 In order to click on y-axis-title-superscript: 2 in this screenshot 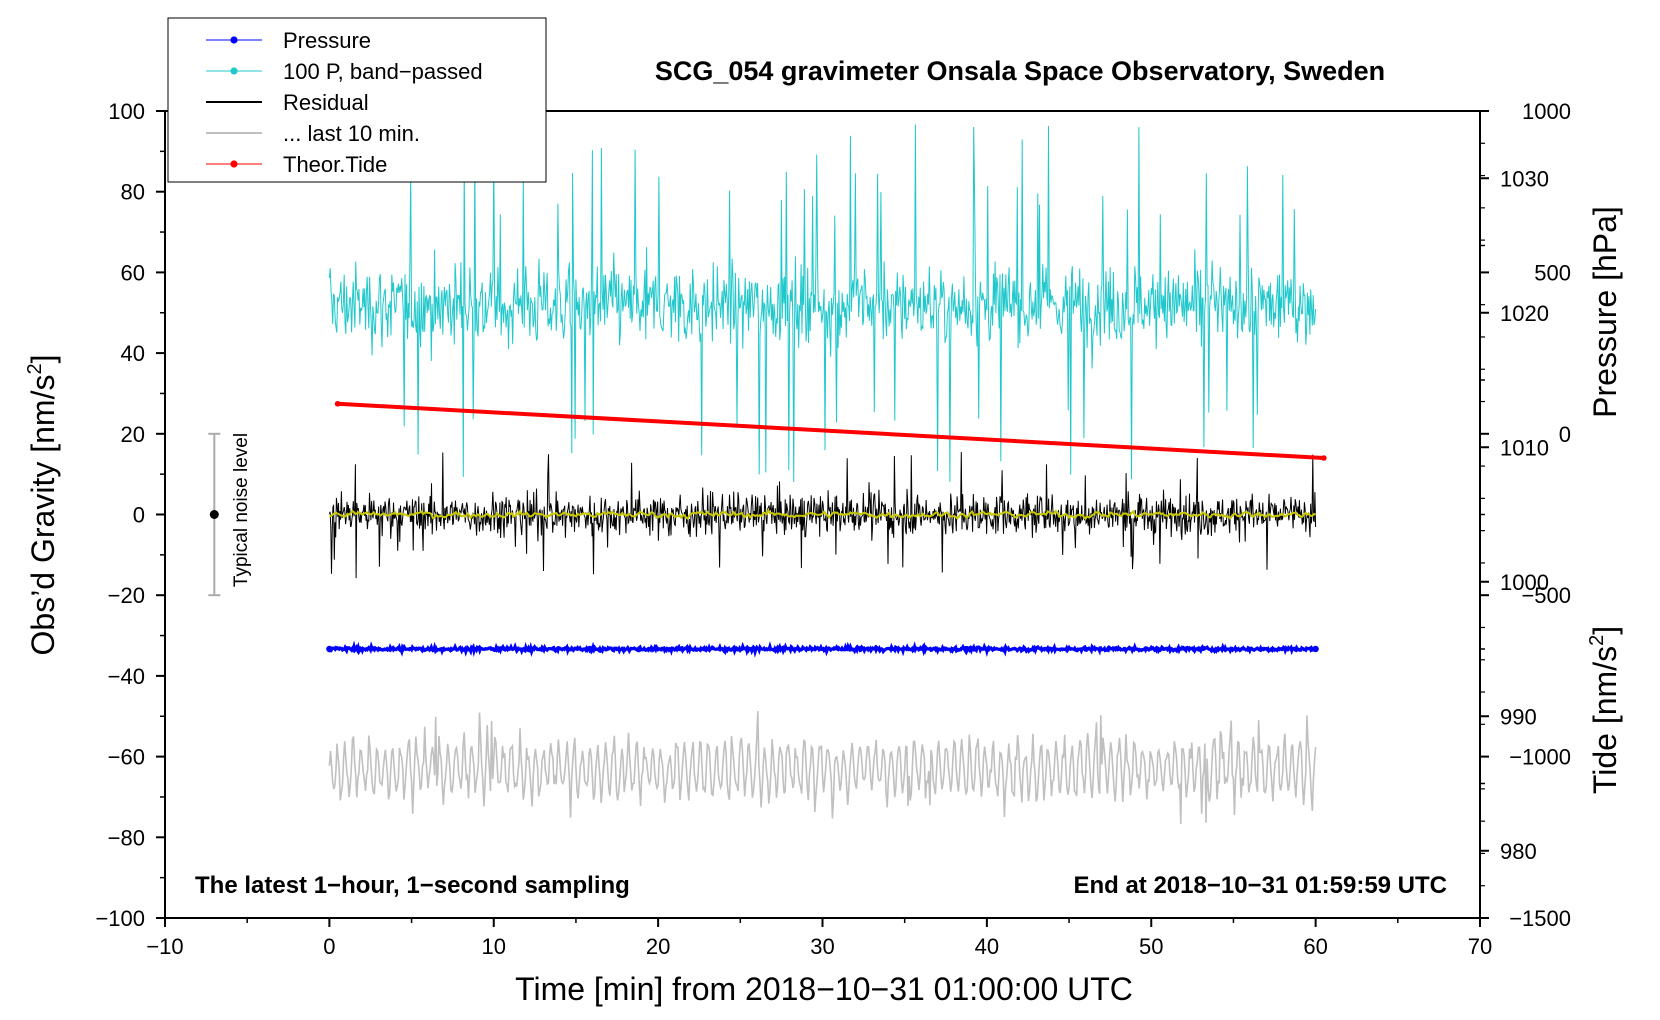, I will do `click(35, 368)`.